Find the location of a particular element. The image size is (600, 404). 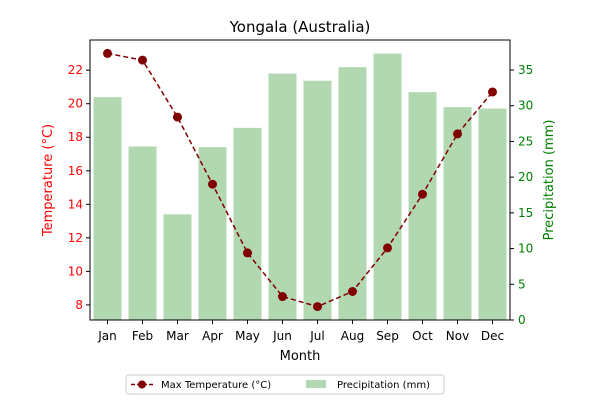

left-axis-tick-label: 20 is located at coordinates (75, 104).